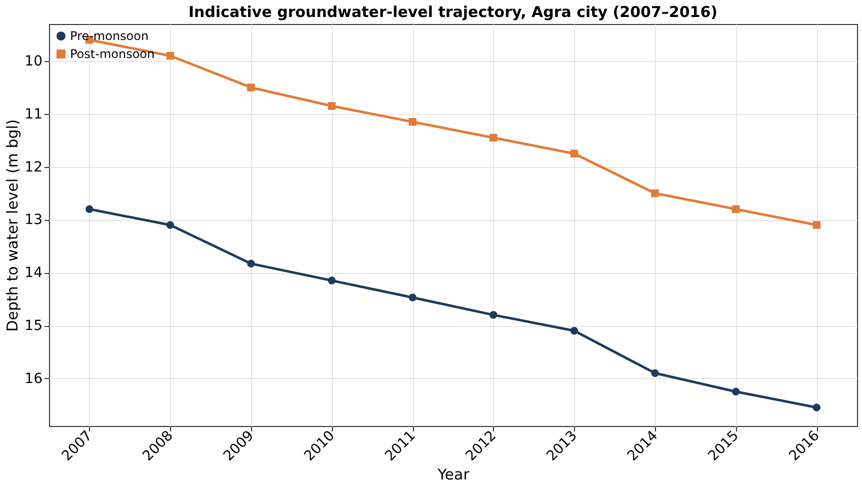 The image size is (862, 488). I want to click on y-axis-title: Depth to water level (m bgl), so click(13, 225).